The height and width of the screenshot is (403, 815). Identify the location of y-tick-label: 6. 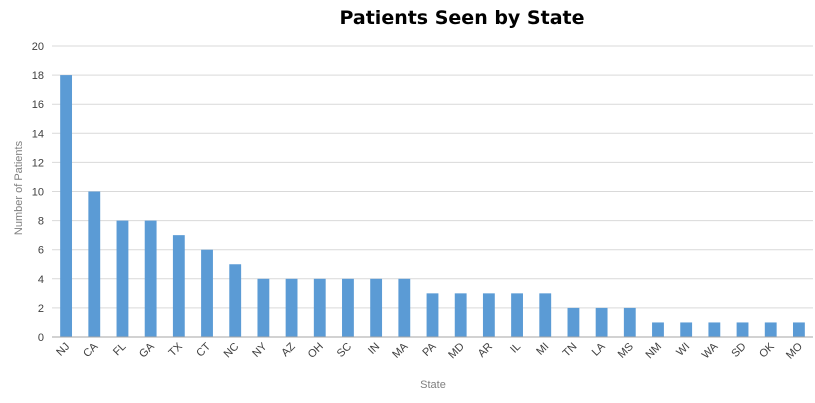
(41, 251).